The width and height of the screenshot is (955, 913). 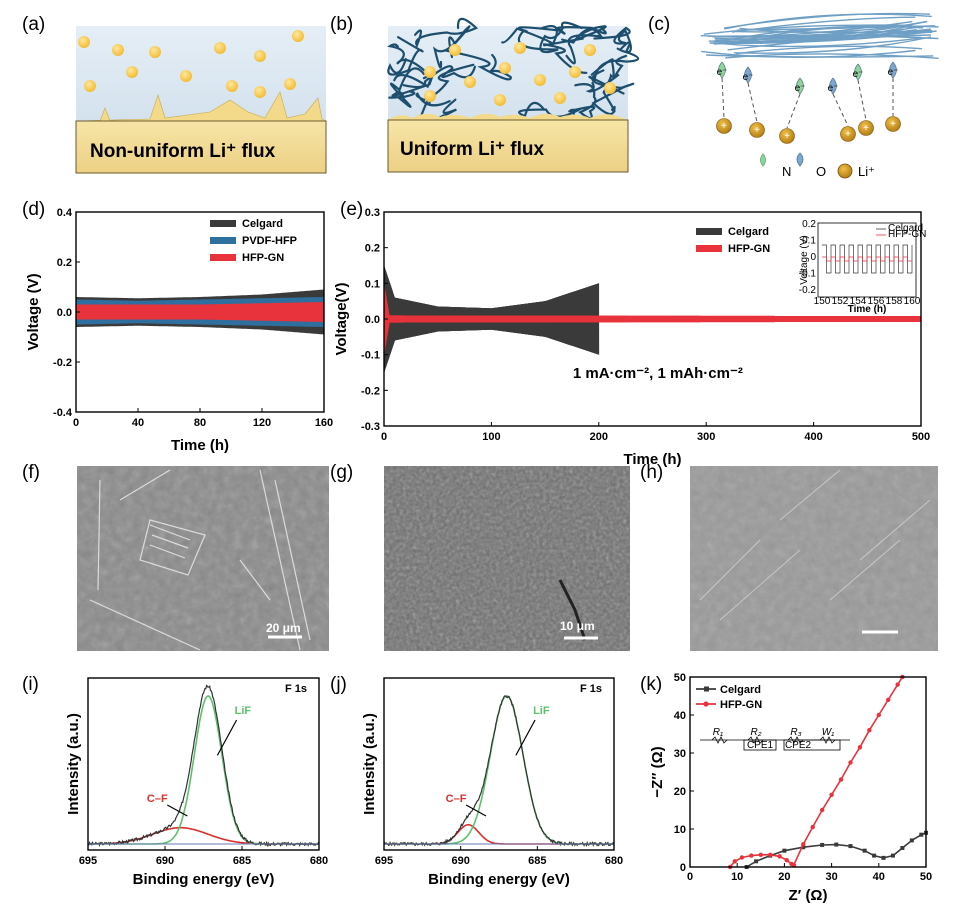 I want to click on electron-label: e⁻, so click(x=858, y=74).